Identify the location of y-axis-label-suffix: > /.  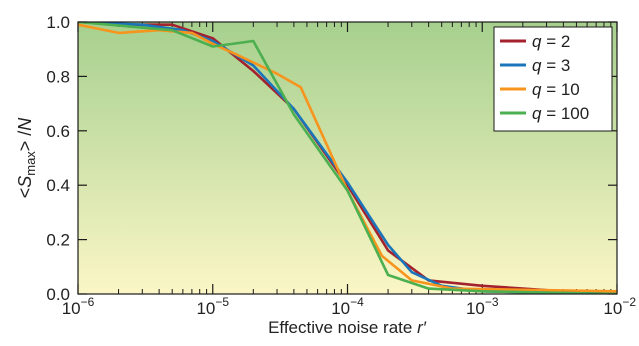
(25, 141).